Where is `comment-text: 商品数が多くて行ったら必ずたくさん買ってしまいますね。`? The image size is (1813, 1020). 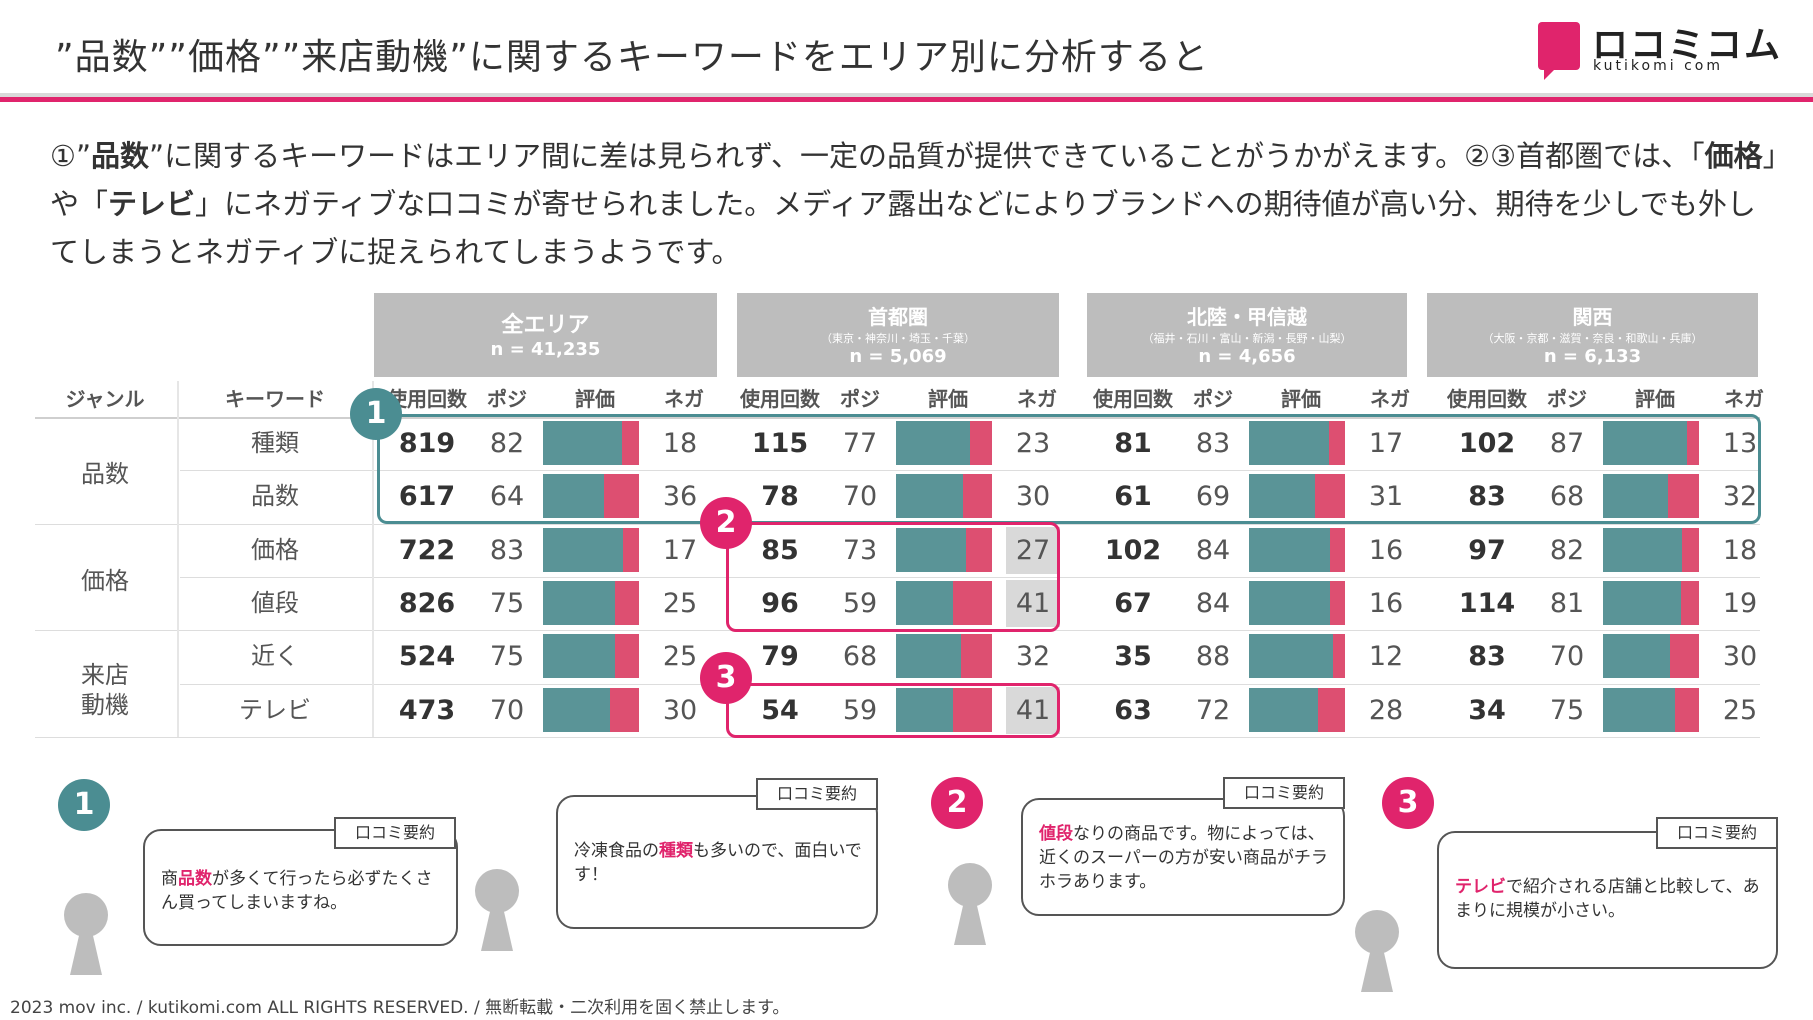
comment-text: 商品数が多くて行ったら必ずたくさん買ってしまいますね。 is located at coordinates (297, 891).